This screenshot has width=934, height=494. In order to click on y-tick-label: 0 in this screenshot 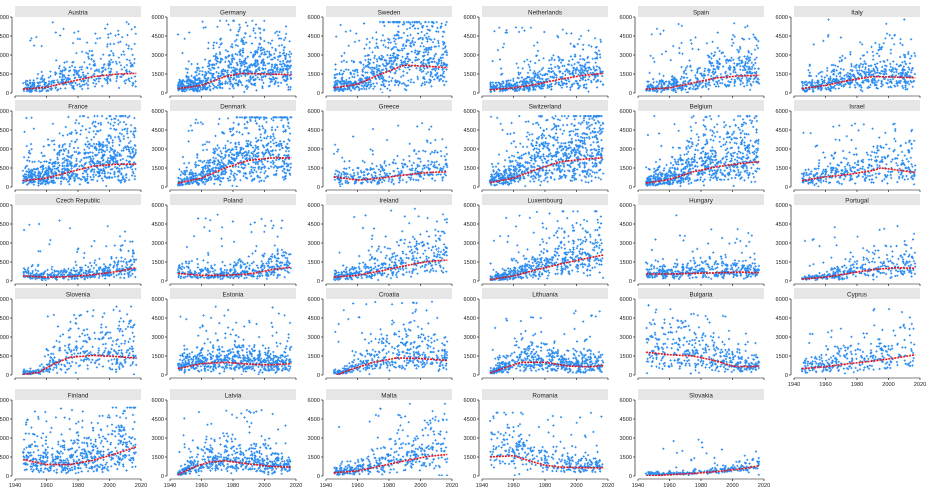, I will do `click(630, 94)`.